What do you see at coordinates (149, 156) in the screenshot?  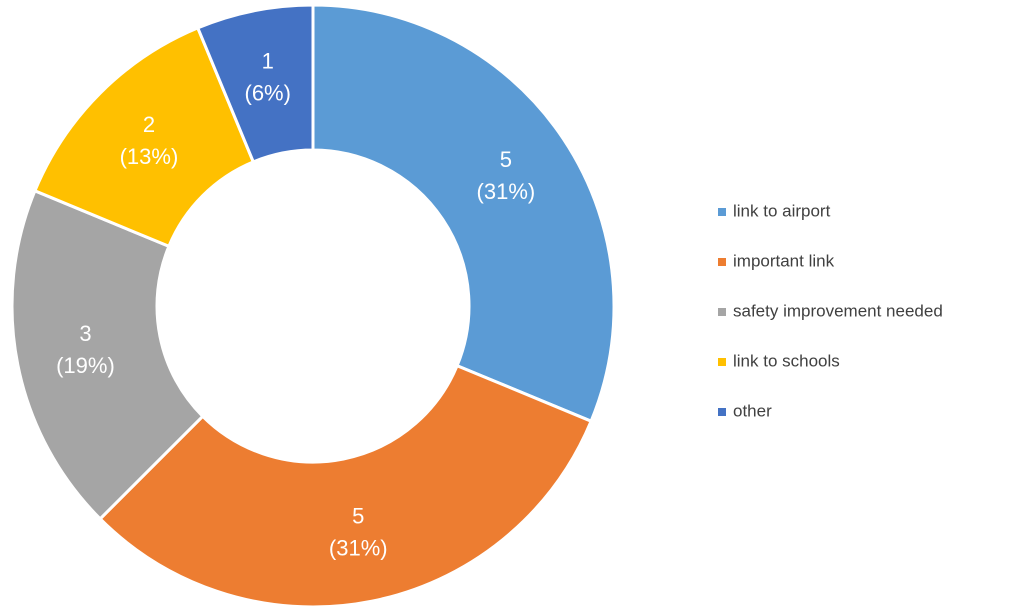 I see `percent-label: (13%)` at bounding box center [149, 156].